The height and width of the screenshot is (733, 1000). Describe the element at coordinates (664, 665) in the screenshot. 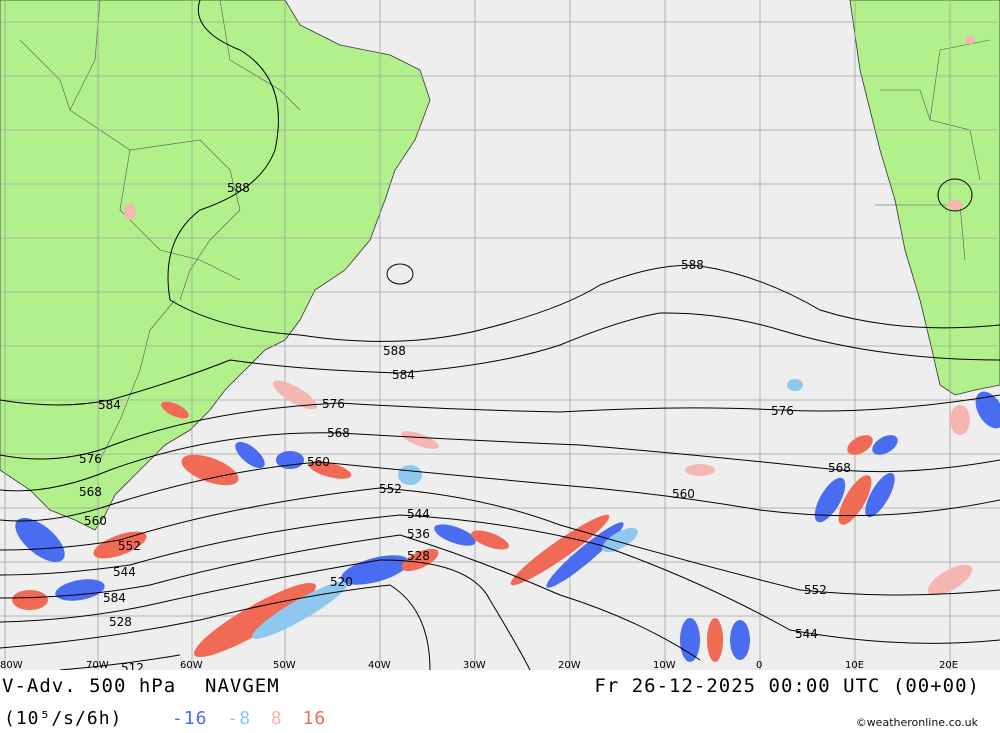

I see `longitude-tick: 10W` at that location.